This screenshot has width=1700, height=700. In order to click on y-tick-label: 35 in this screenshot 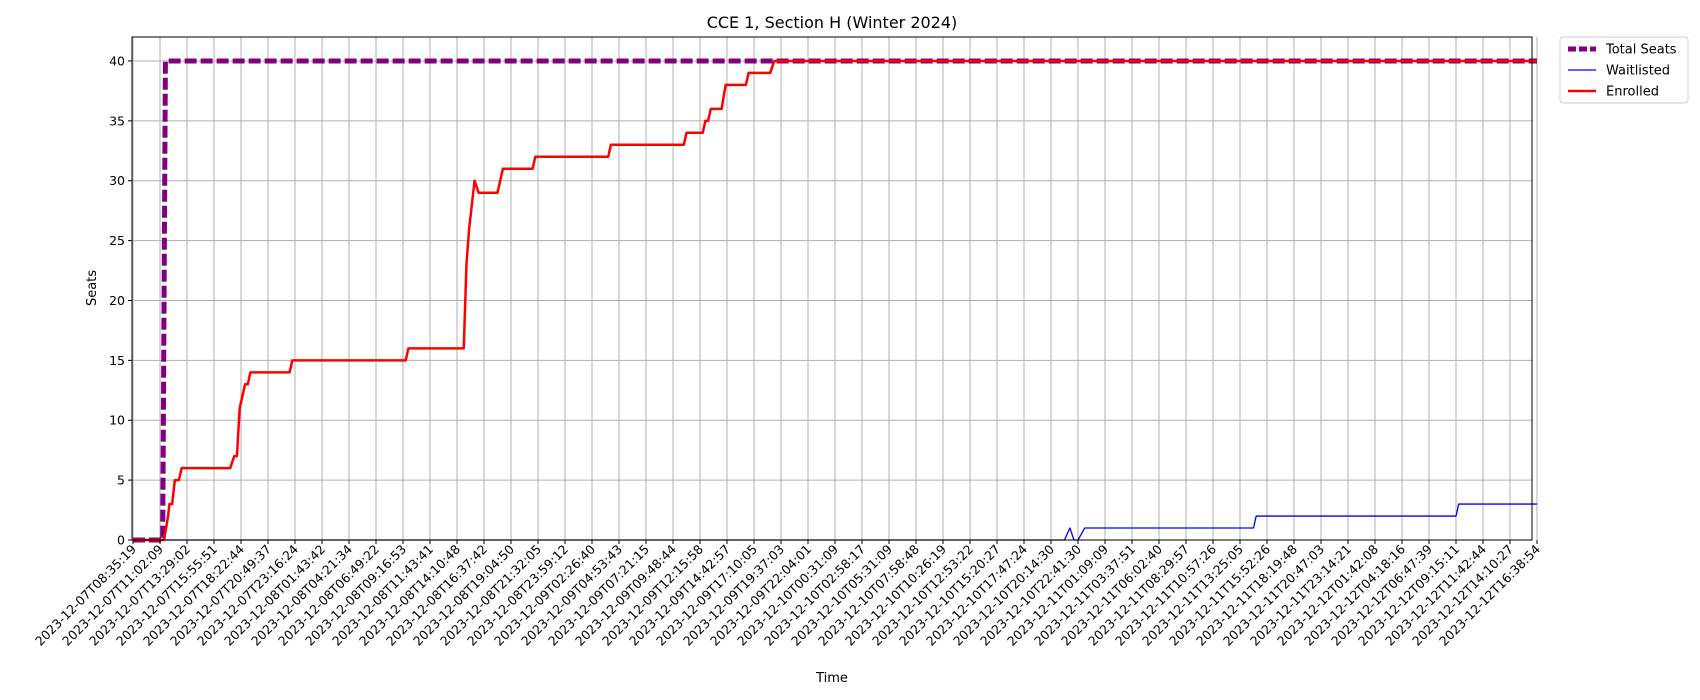, I will do `click(117, 120)`.